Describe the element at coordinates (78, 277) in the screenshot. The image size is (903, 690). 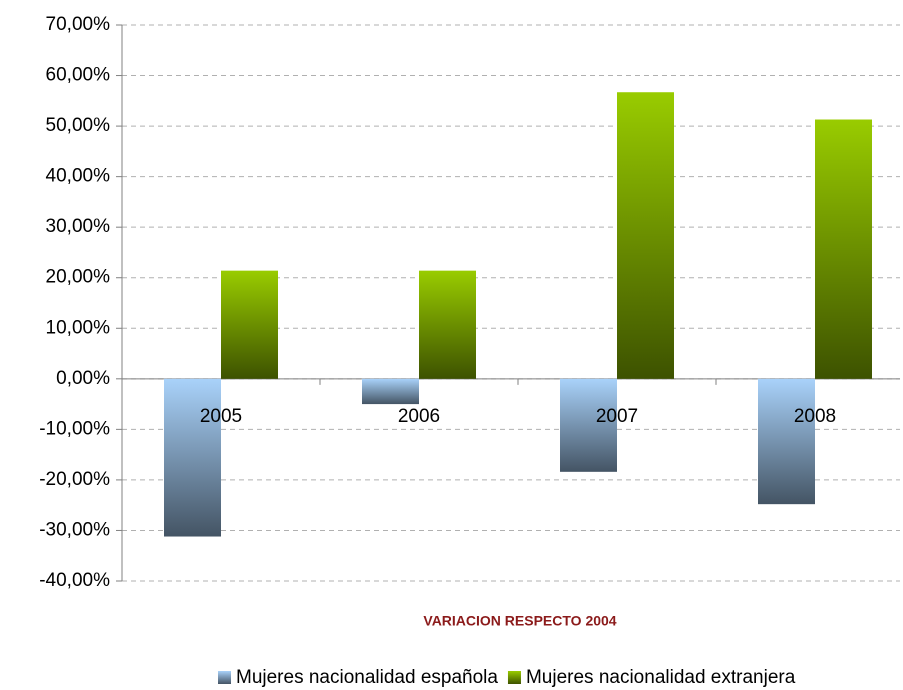
I see `y-tick-label: 20,00%` at that location.